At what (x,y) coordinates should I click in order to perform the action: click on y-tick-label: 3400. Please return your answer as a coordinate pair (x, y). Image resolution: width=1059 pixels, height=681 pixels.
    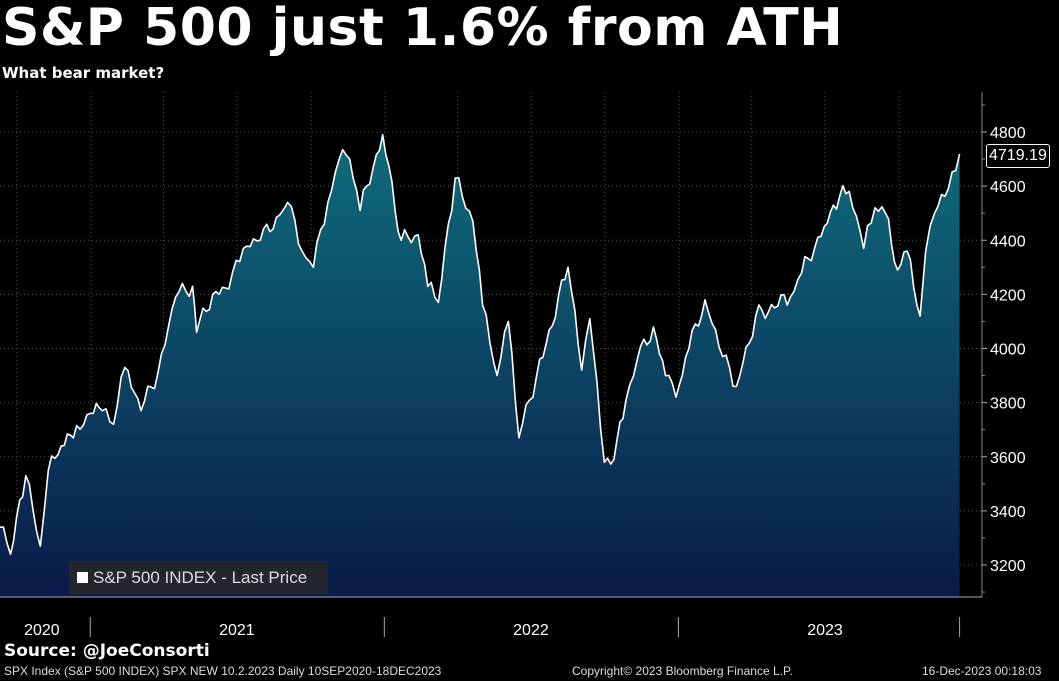
    Looking at the image, I should click on (1008, 512).